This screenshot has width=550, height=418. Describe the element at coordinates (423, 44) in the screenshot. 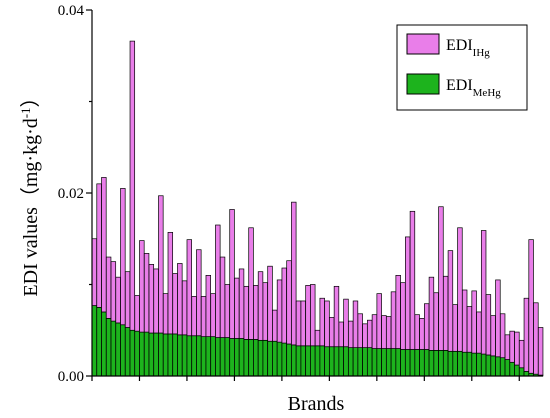

I see `legend-swatch-ihg` at that location.